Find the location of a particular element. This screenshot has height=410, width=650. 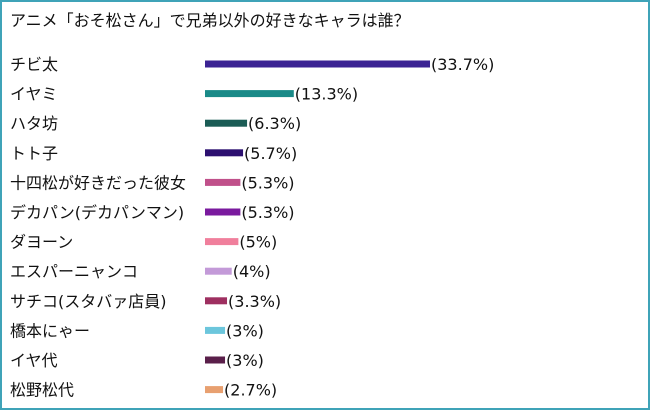

value-label: (13.3%) is located at coordinates (326, 94).